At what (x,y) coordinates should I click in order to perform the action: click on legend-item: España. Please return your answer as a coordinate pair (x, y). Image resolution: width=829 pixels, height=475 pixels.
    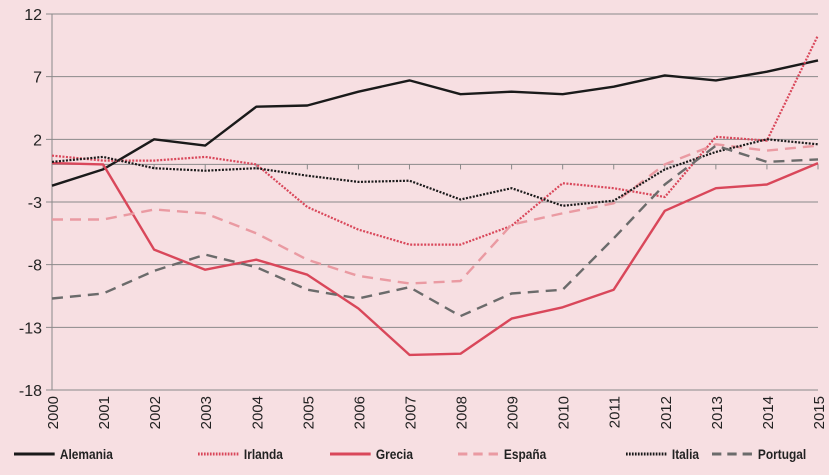
    Looking at the image, I should click on (502, 454).